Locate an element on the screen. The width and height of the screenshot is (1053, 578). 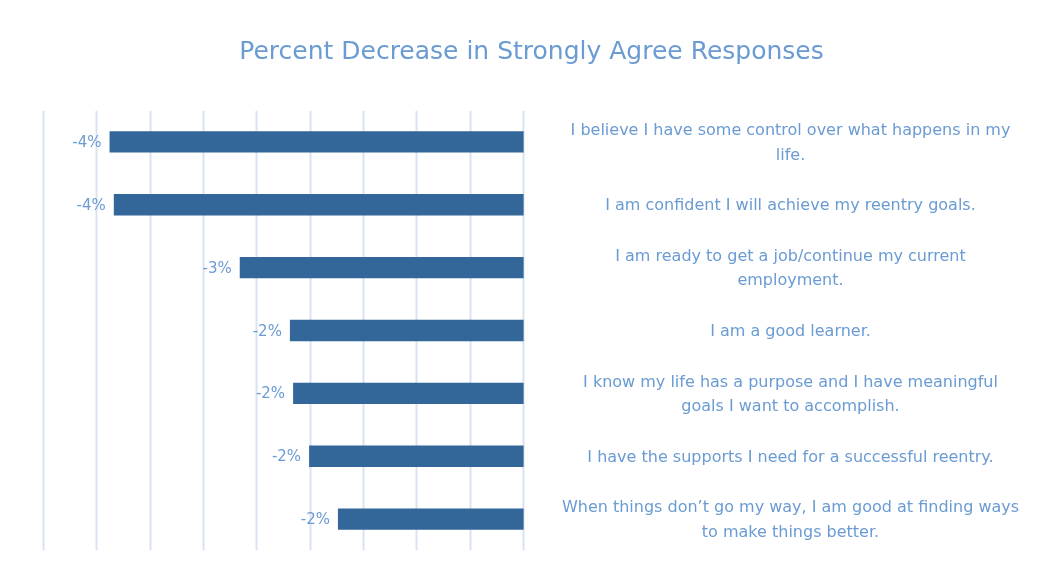
y-tick-label: I am confident I will achieve my reentry goals. is located at coordinates (790, 205).